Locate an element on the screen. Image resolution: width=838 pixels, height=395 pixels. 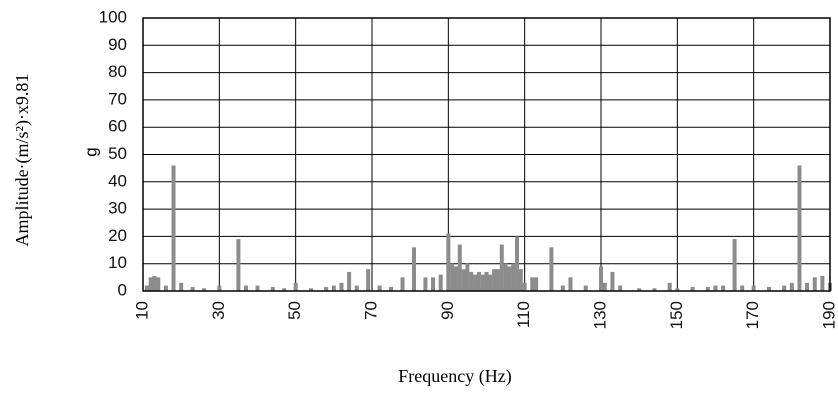
x-tick-label: 70 is located at coordinates (370, 310).